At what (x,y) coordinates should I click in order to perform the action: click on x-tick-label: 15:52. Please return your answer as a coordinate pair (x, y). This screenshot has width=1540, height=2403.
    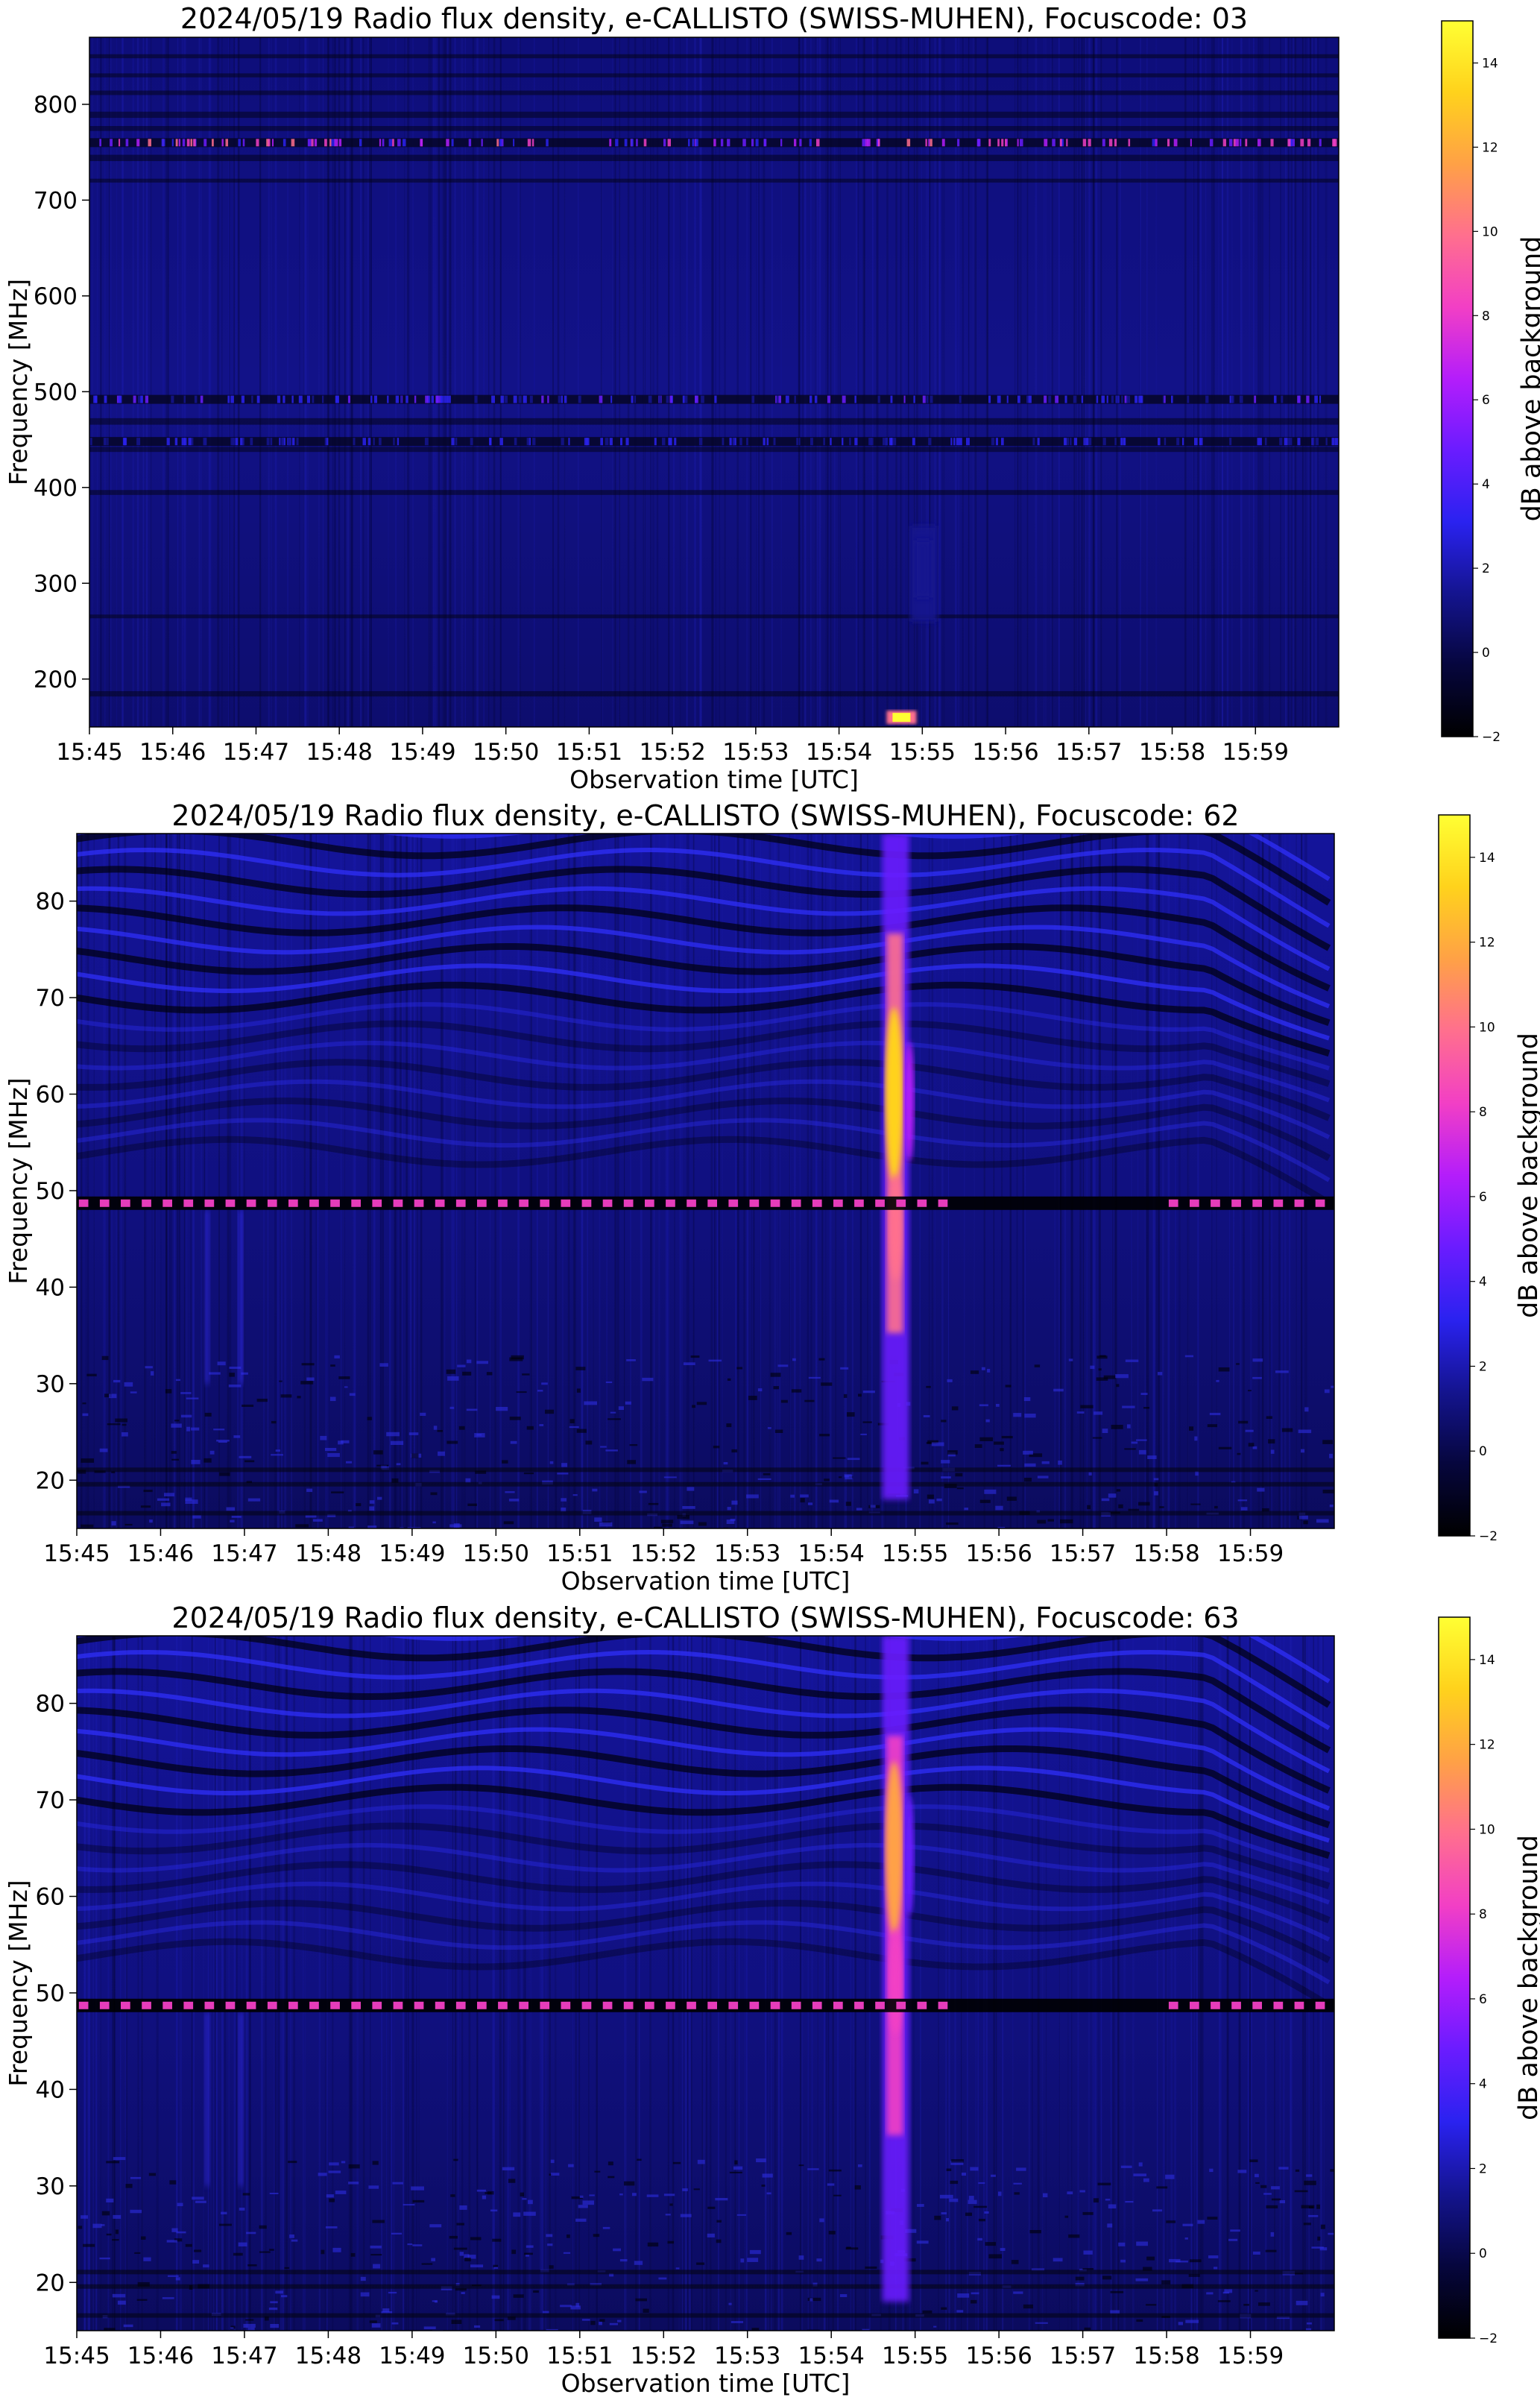
    Looking at the image, I should click on (664, 1553).